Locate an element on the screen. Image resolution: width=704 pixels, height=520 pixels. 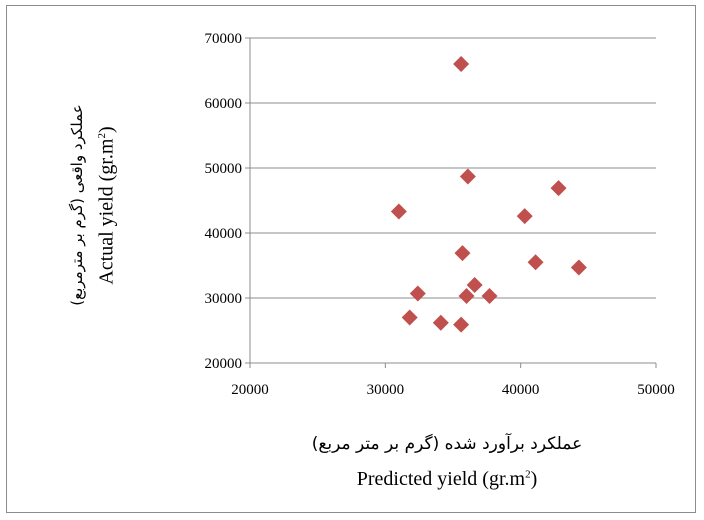
data-points is located at coordinates (488, 194).